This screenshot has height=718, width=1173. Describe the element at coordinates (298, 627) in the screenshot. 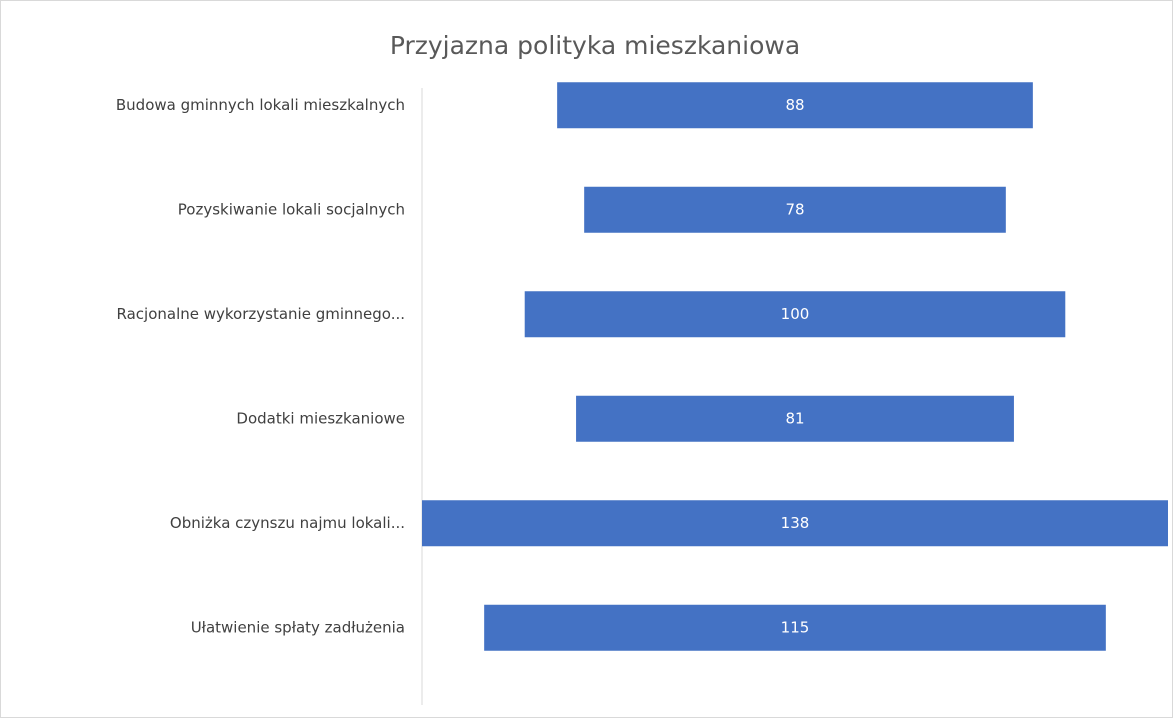

I see `category-label: Ułatwienie spłaty zadłużenia` at that location.